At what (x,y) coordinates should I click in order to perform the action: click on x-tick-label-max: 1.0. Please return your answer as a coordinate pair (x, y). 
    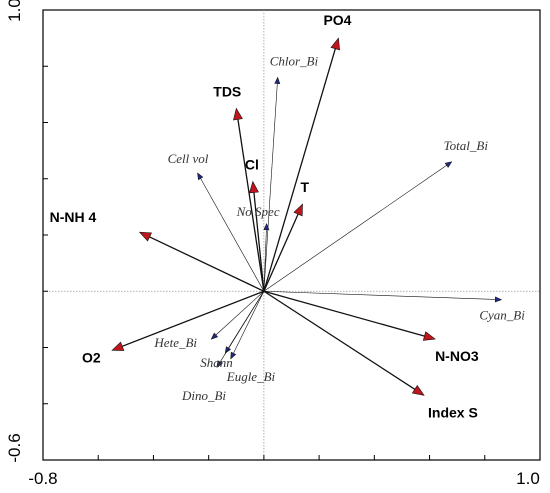
    Looking at the image, I should click on (528, 478).